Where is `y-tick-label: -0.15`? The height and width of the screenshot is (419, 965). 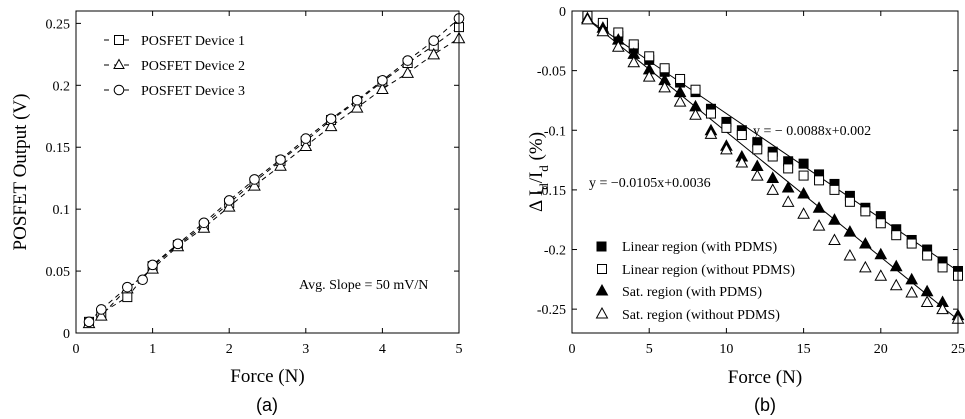
y-tick-label: -0.15 is located at coordinates (551, 191).